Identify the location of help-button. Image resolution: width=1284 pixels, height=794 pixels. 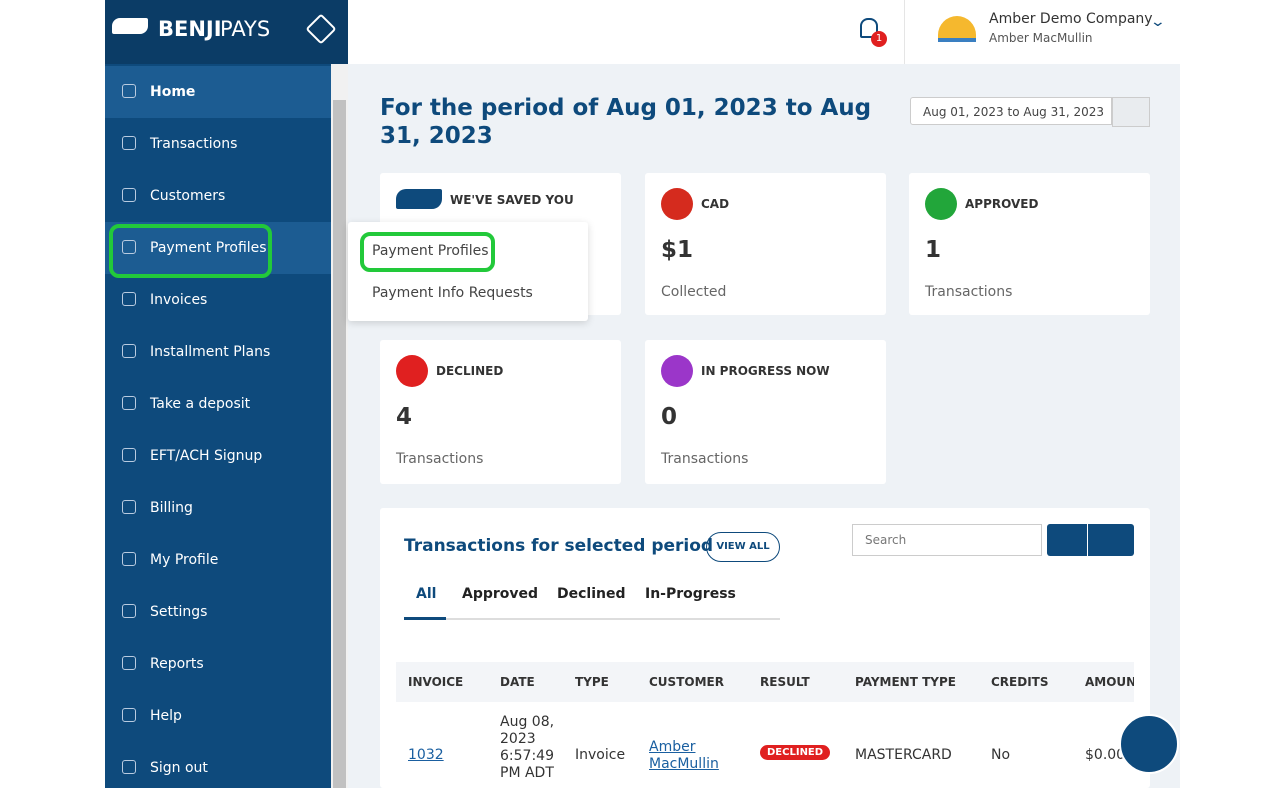
(1149, 744).